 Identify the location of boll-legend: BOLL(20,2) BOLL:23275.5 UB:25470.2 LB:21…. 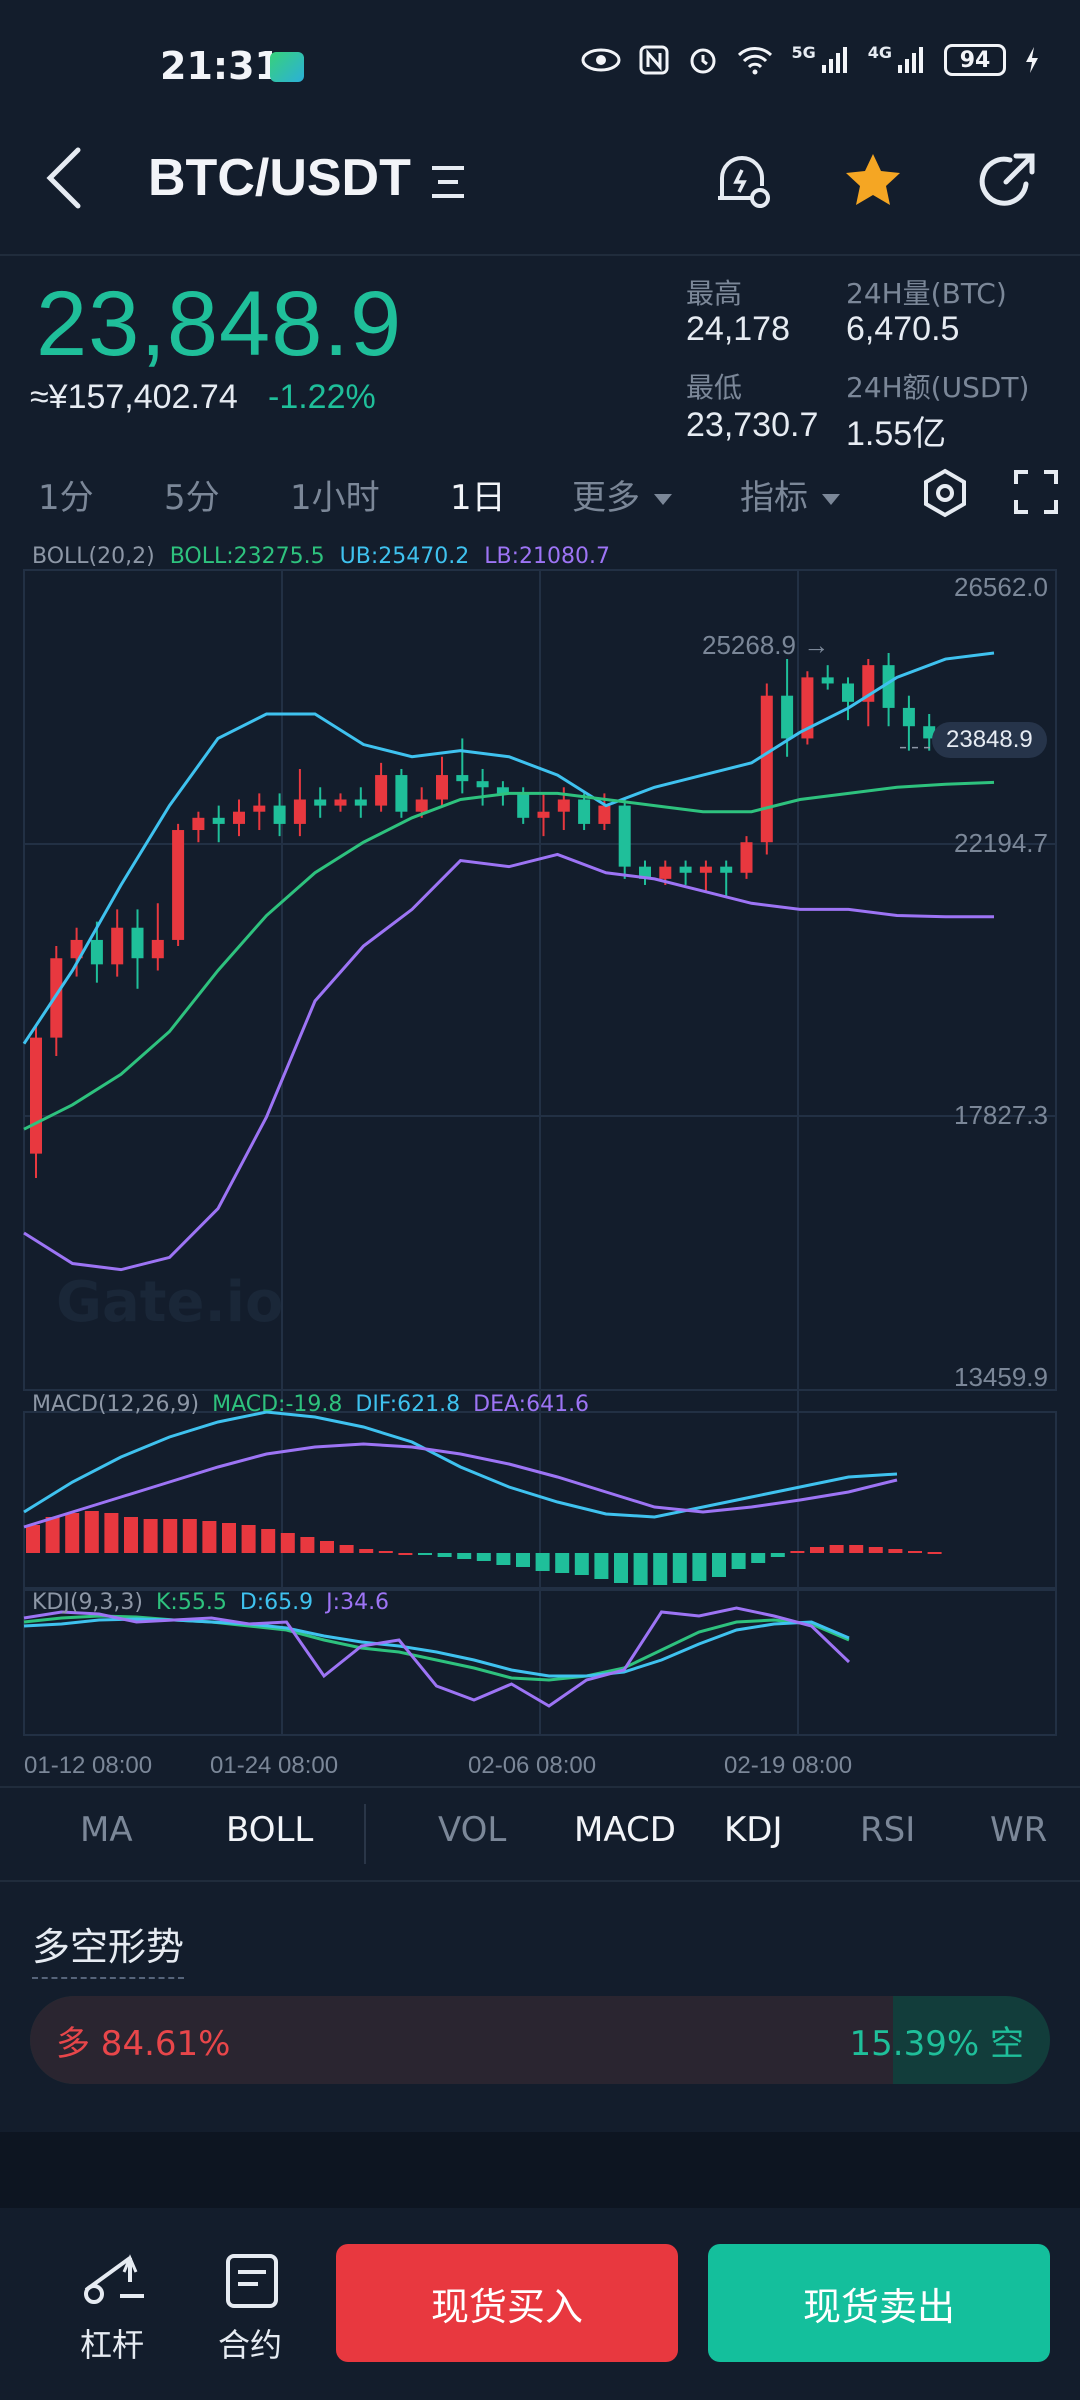
(321, 556).